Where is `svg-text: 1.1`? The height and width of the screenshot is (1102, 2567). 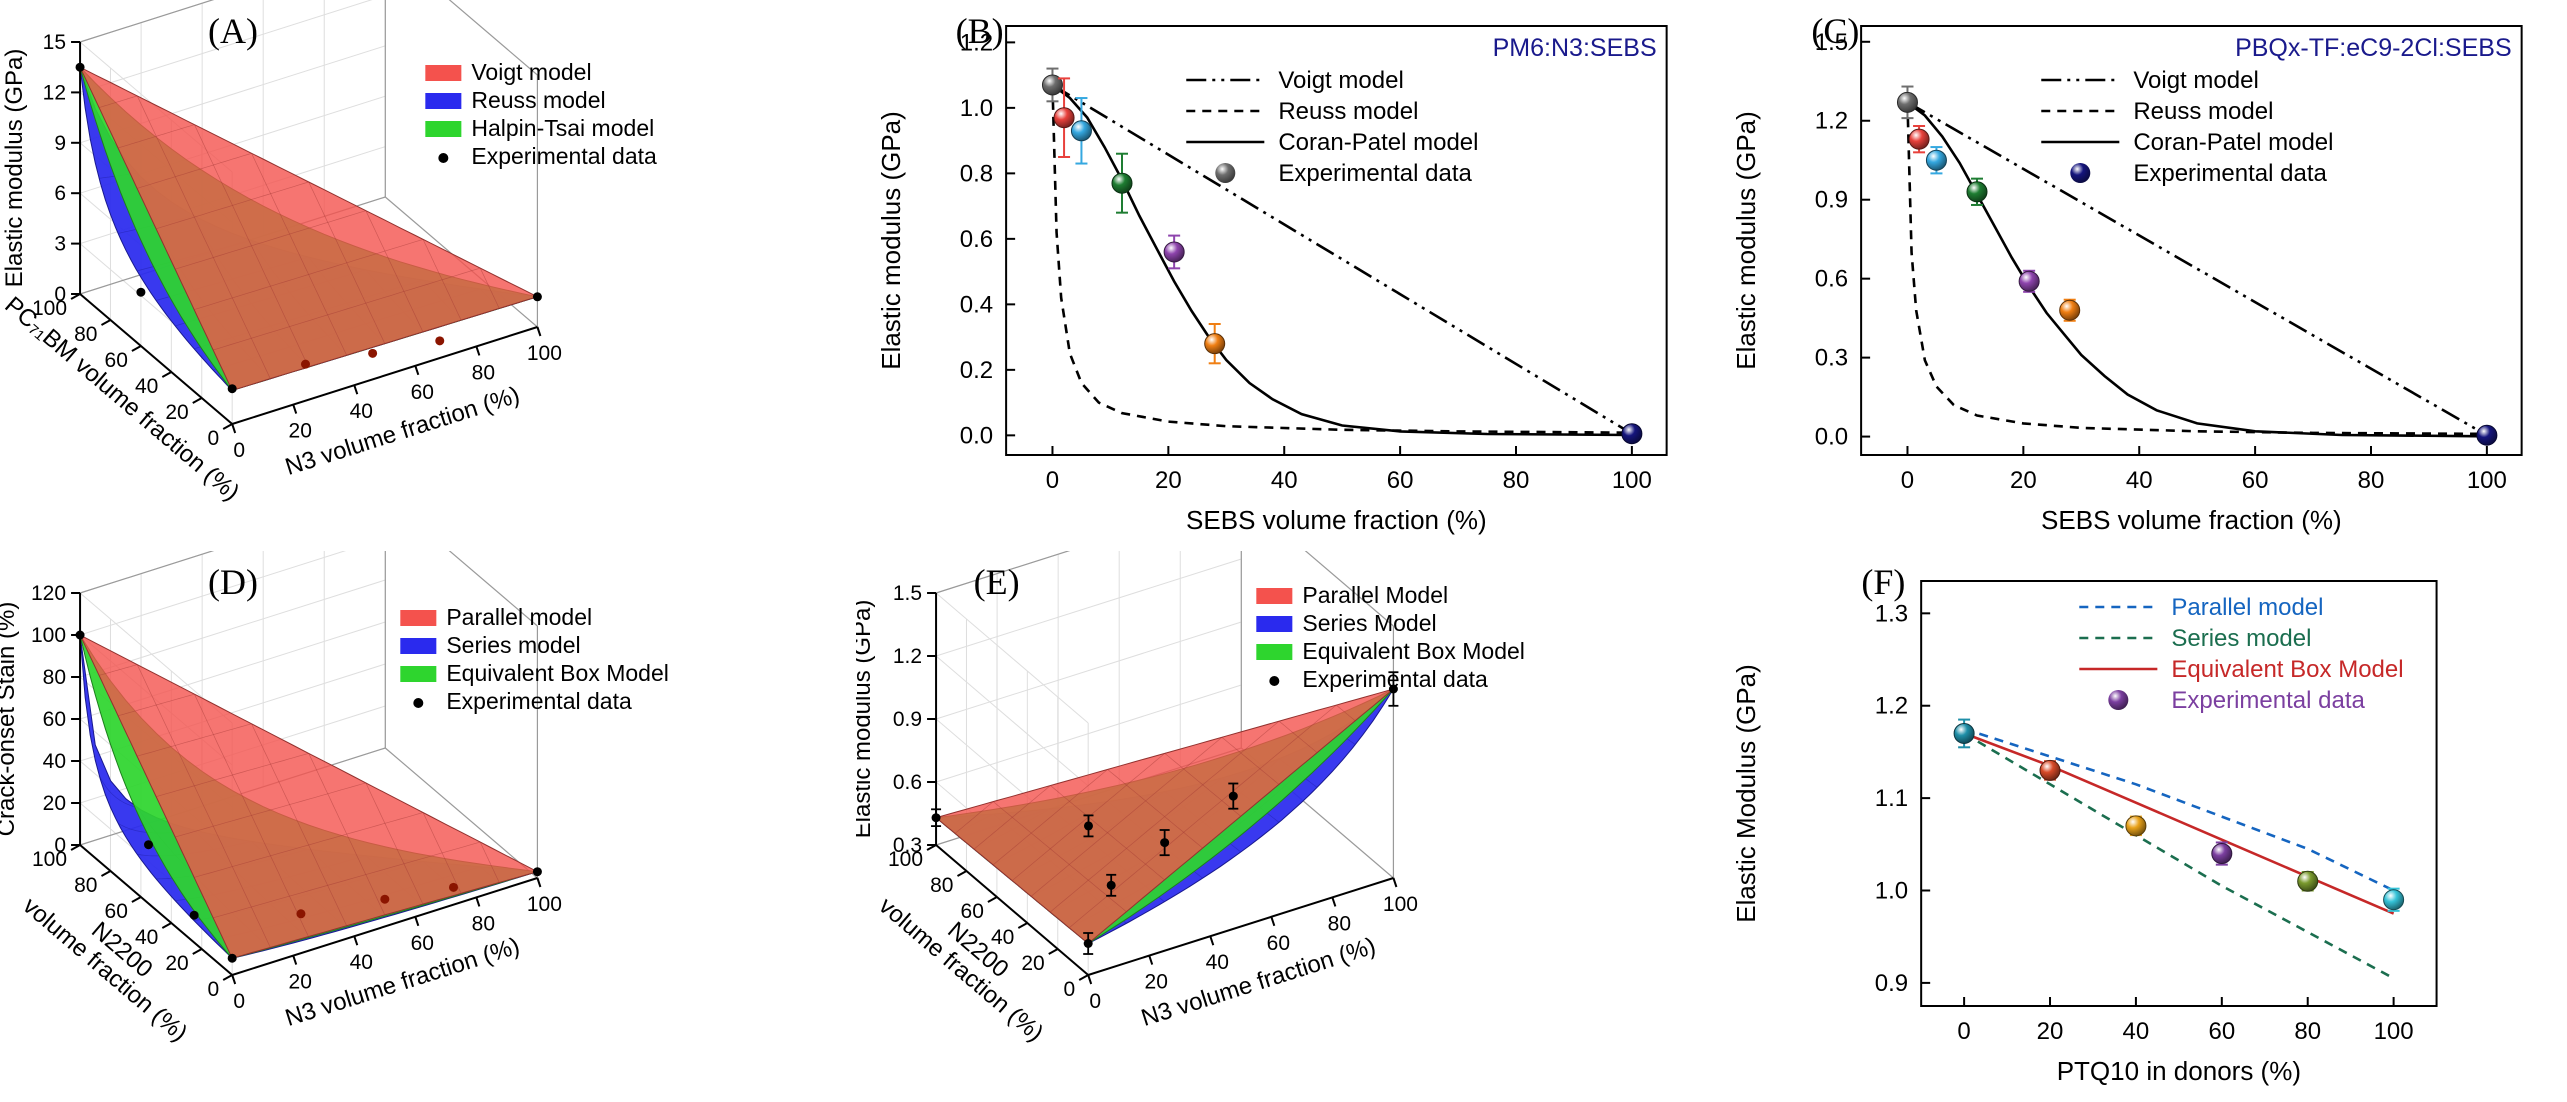
svg-text: 1.1 is located at coordinates (1891, 798).